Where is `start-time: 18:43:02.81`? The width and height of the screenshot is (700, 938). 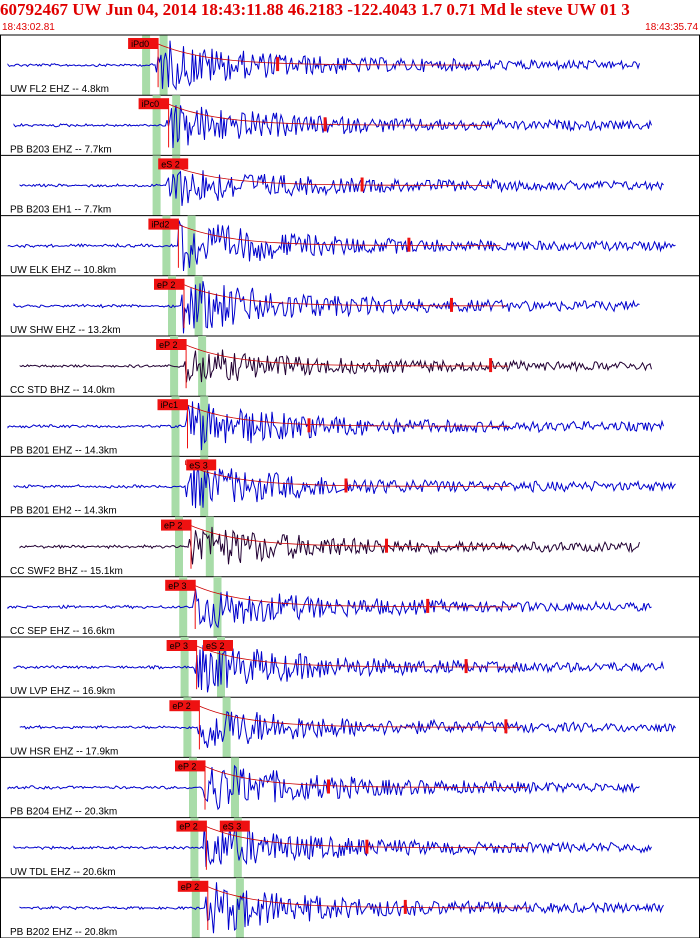 start-time: 18:43:02.81 is located at coordinates (28, 27).